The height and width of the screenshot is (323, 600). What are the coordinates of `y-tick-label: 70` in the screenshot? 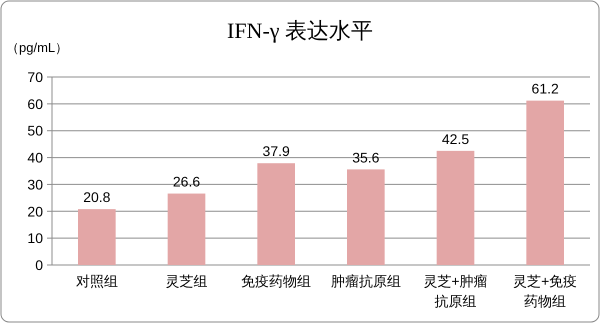 It's located at (35, 77).